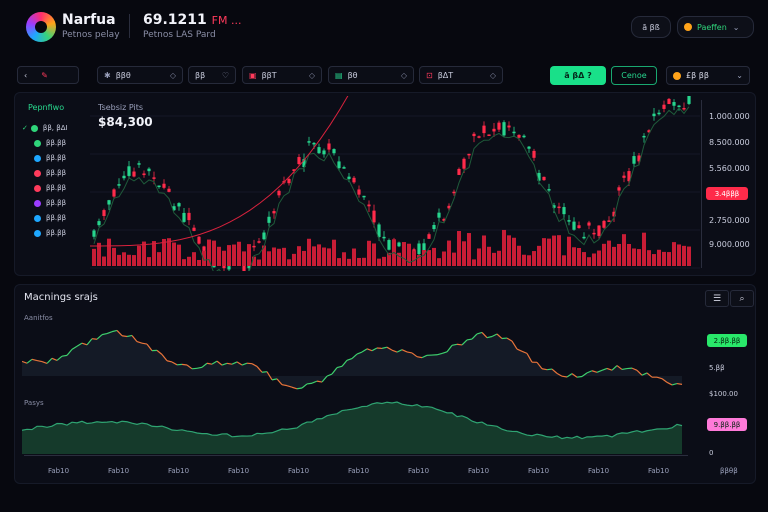 The image size is (768, 512). What do you see at coordinates (578, 75) in the screenshot?
I see `buy-button: ā βΔ ?` at bounding box center [578, 75].